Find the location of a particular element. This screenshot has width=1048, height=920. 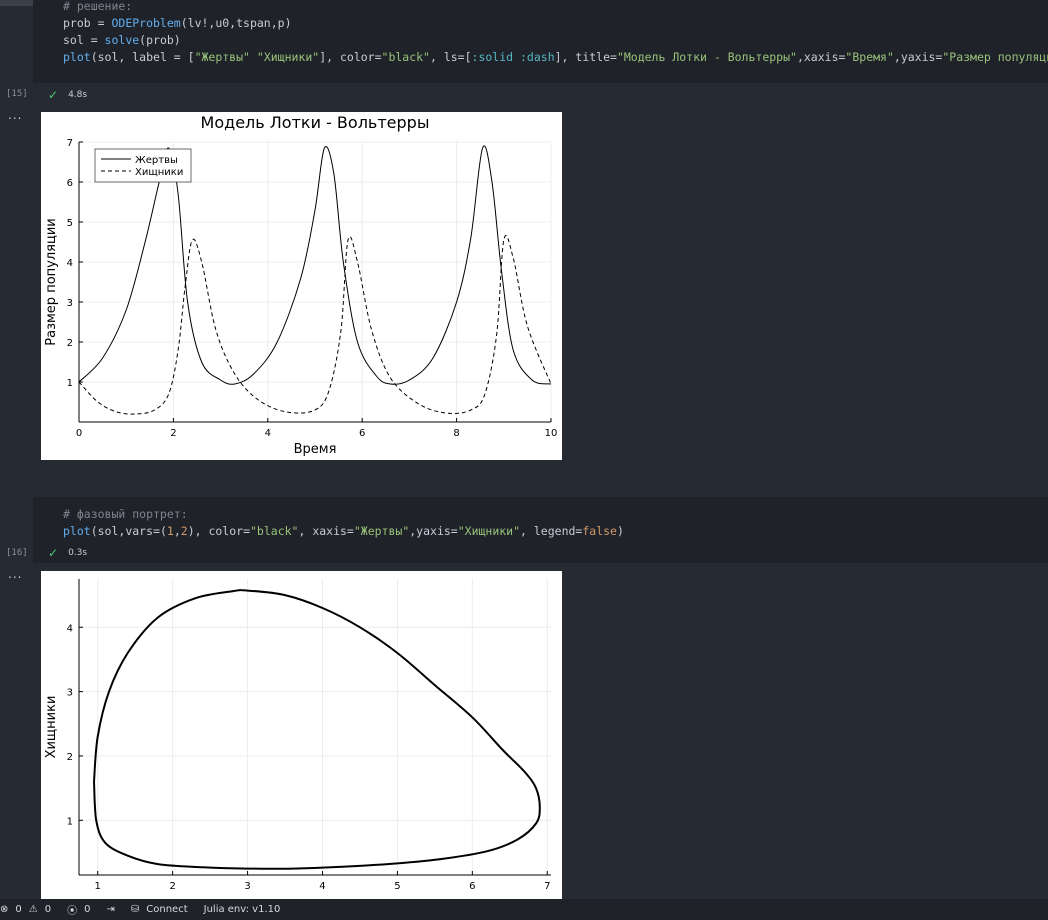

y-axis-label: Хищники is located at coordinates (51, 727).